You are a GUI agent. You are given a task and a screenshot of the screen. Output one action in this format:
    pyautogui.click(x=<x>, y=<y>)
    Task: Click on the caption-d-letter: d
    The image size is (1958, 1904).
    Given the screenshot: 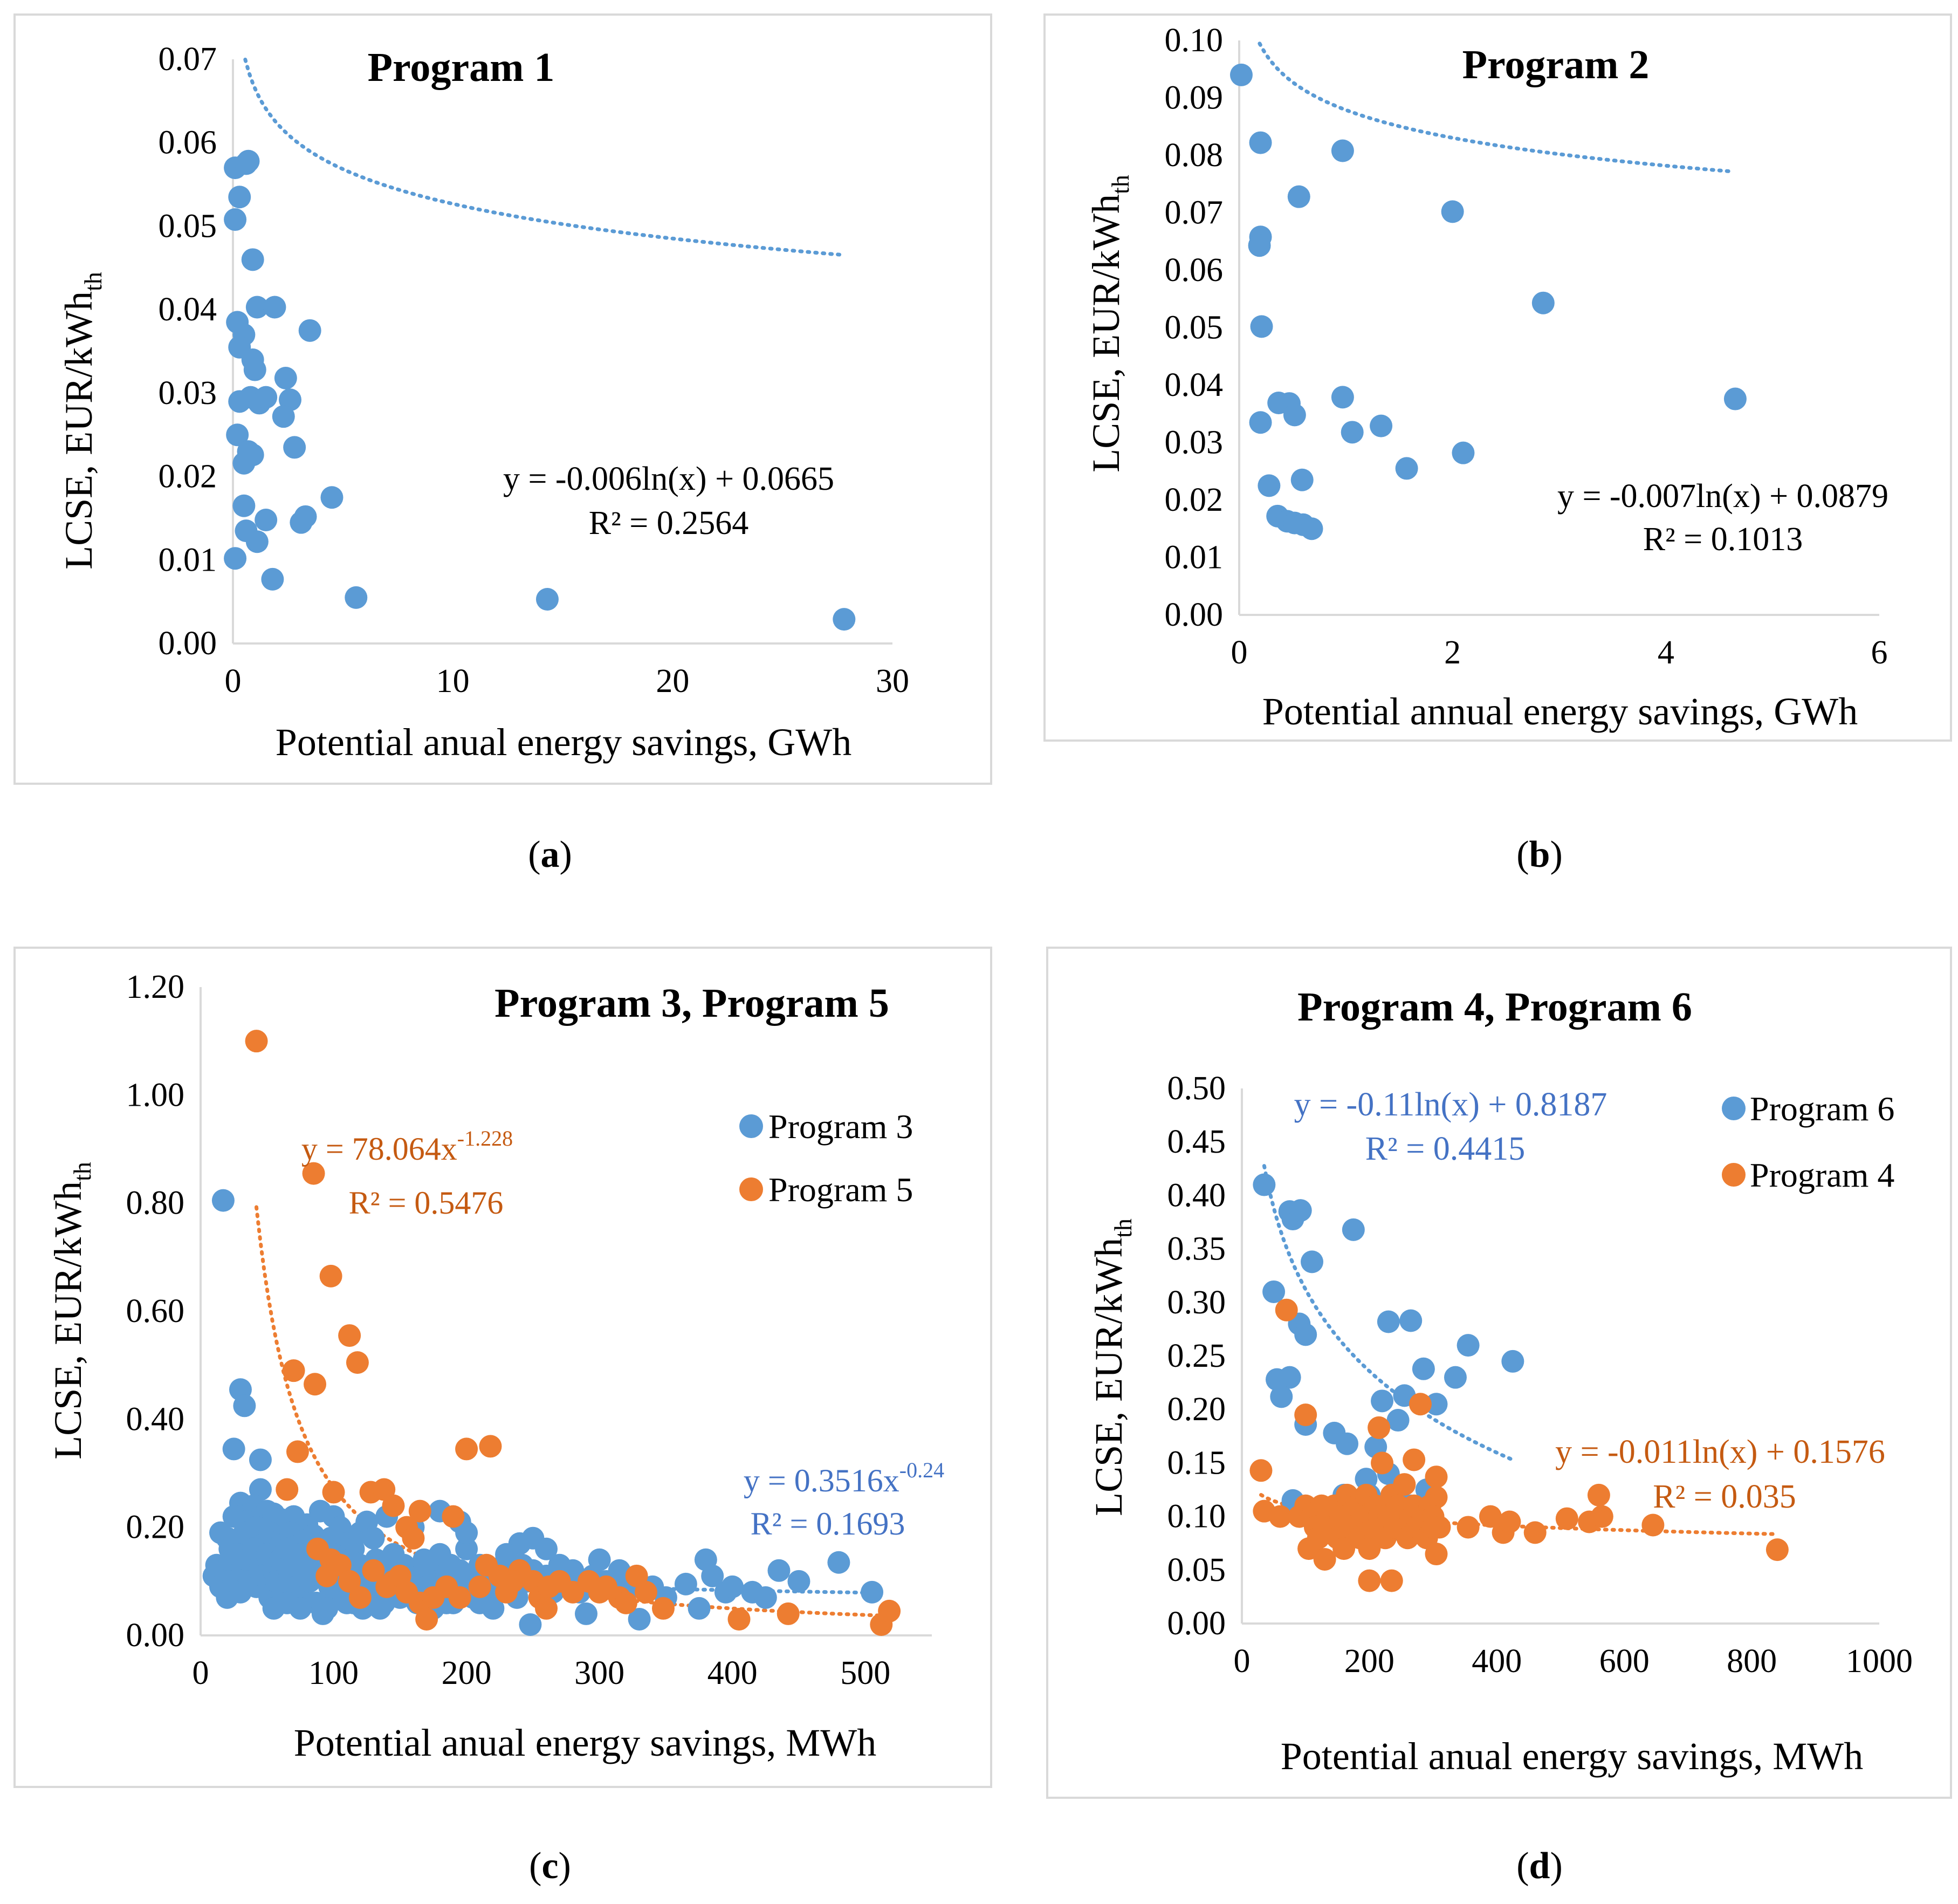 What is the action you would take?
    pyautogui.click(x=1539, y=1866)
    